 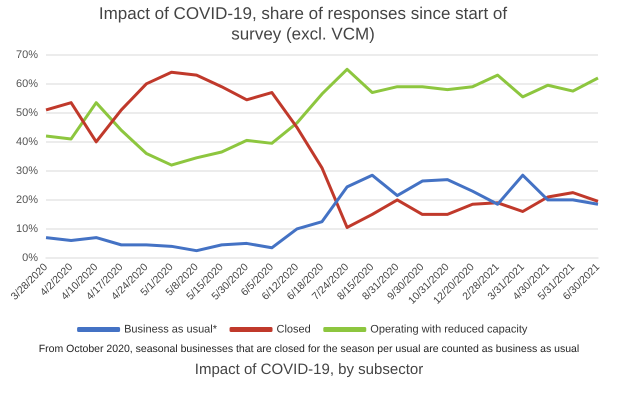 I want to click on y-tick-label: 60%, so click(x=27, y=84).